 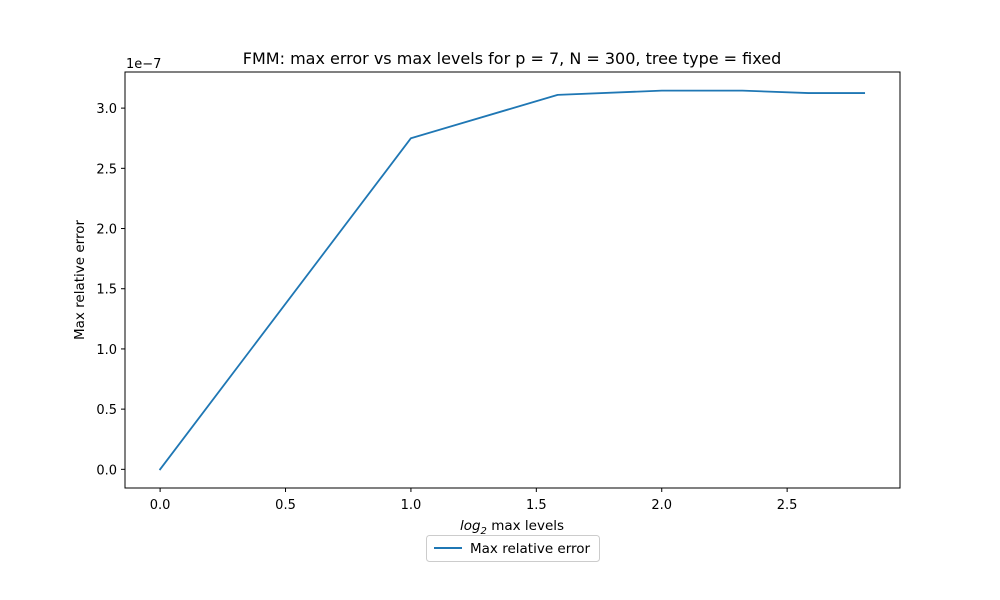 What do you see at coordinates (484, 531) in the screenshot?
I see `x-axis-label-subscript: 2` at bounding box center [484, 531].